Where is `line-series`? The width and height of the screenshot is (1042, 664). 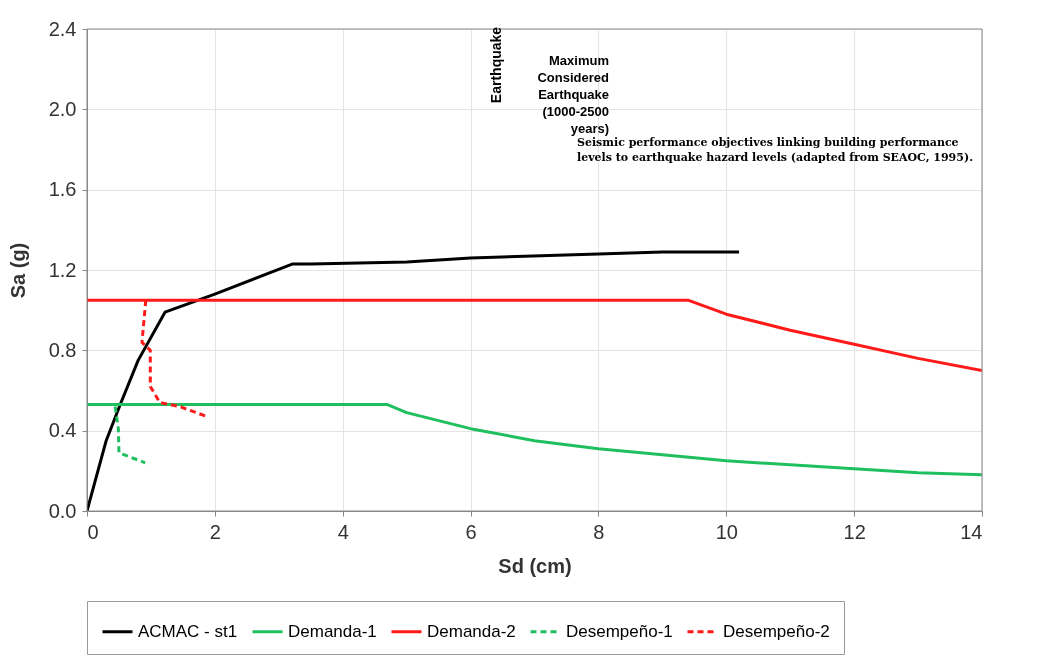
line-series is located at coordinates (534, 440).